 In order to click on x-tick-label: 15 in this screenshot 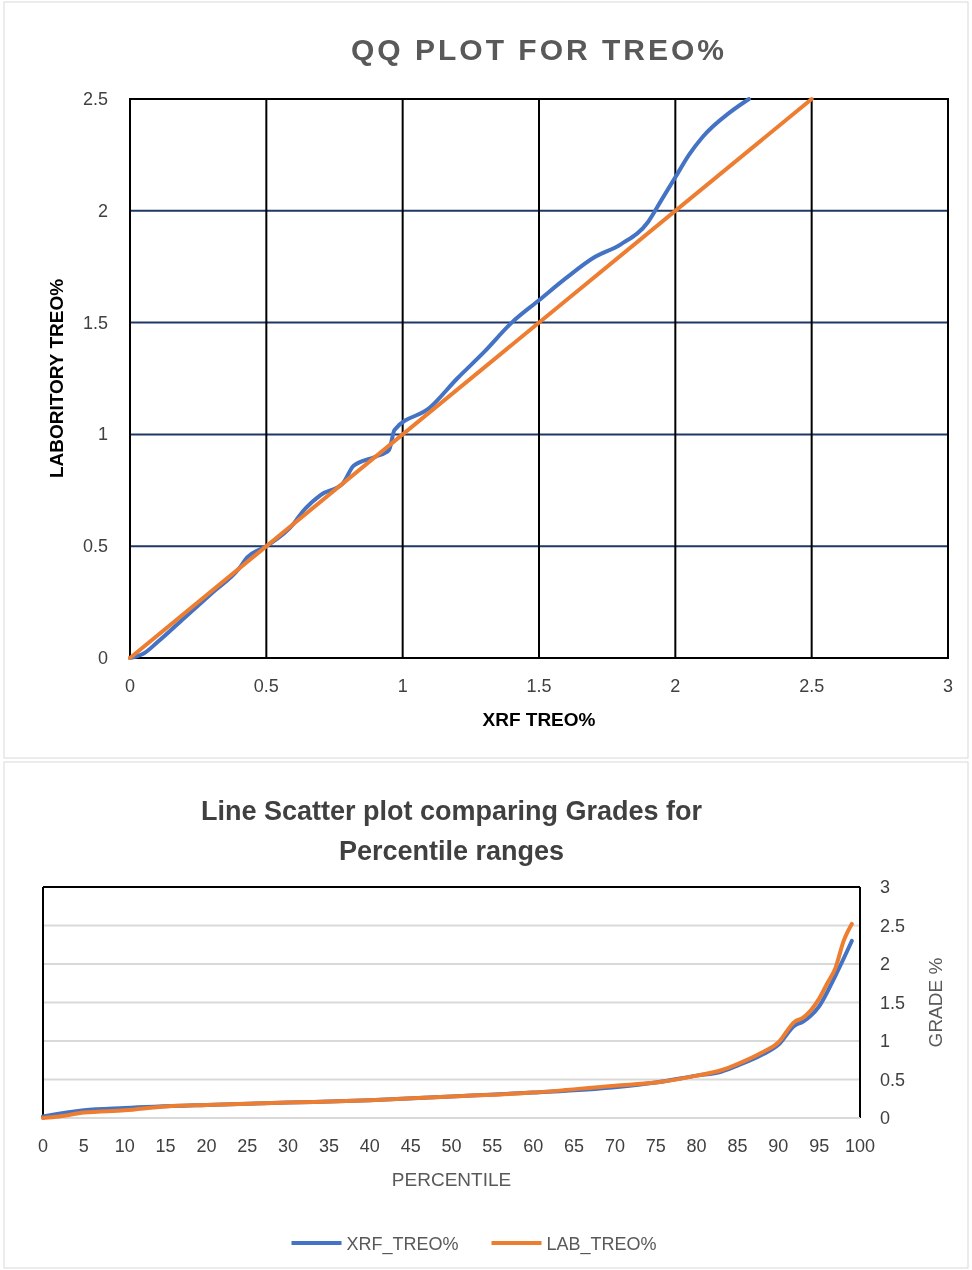, I will do `click(165, 1146)`.